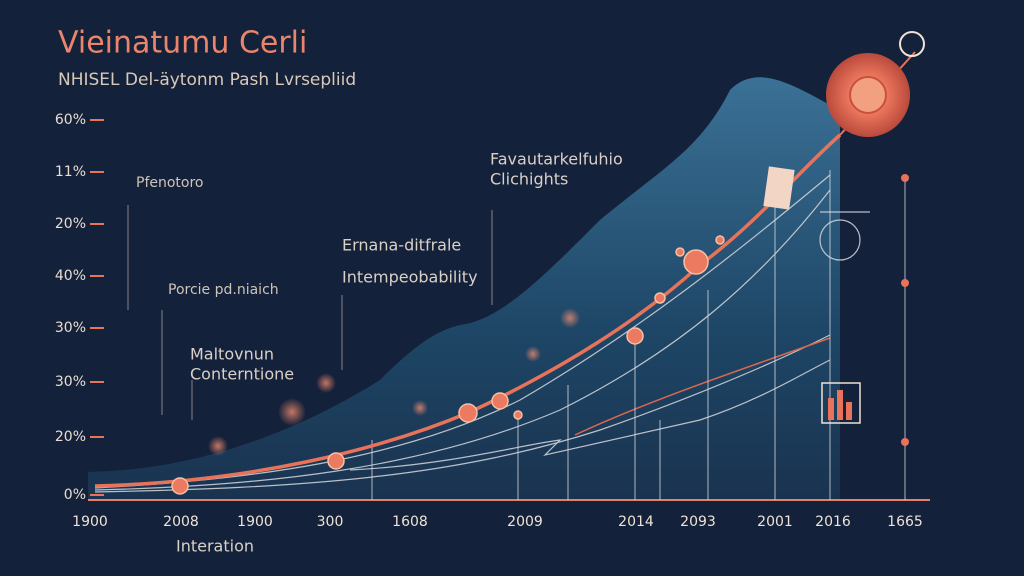 This screenshot has height=576, width=1024. What do you see at coordinates (215, 546) in the screenshot?
I see `x-axis-title: Interation` at bounding box center [215, 546].